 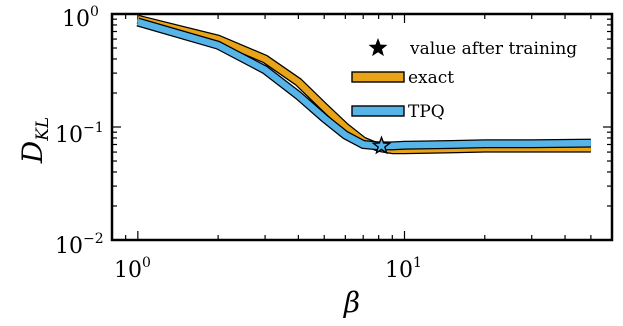 I want to click on y-tick-labels: 10⁰ 10⁻¹ 10⁻², so click(x=79, y=131).